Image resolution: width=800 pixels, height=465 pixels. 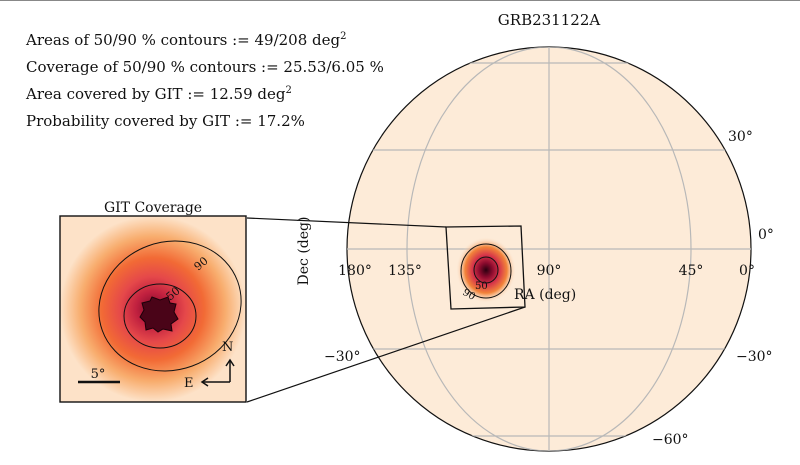 I want to click on yaxis-label: Dec (deg), so click(x=304, y=251).